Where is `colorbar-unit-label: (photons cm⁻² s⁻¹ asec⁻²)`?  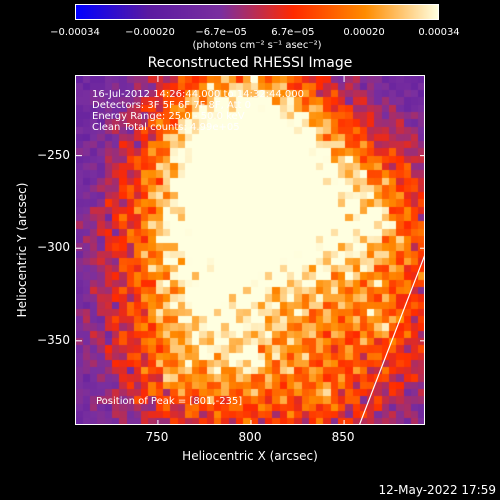 colorbar-unit-label: (photons cm⁻² s⁻¹ asec⁻²) is located at coordinates (257, 45).